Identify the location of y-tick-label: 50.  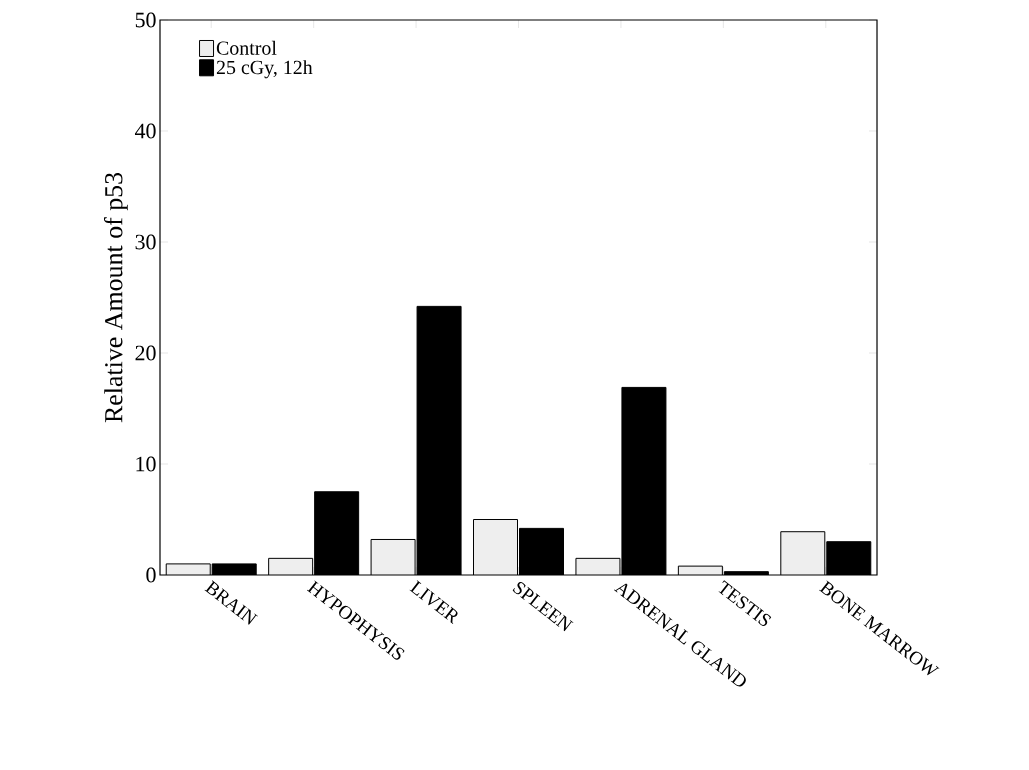
(145, 20).